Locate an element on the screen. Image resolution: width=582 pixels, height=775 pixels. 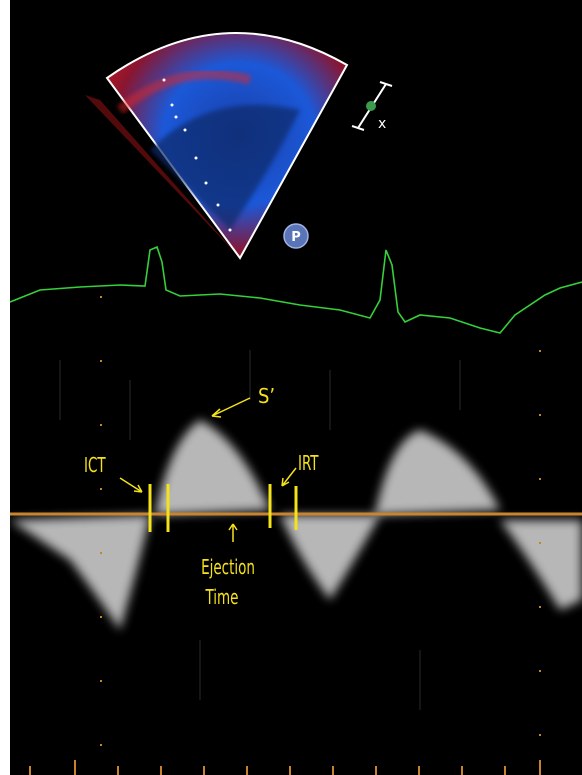
p-button is located at coordinates (296, 236).